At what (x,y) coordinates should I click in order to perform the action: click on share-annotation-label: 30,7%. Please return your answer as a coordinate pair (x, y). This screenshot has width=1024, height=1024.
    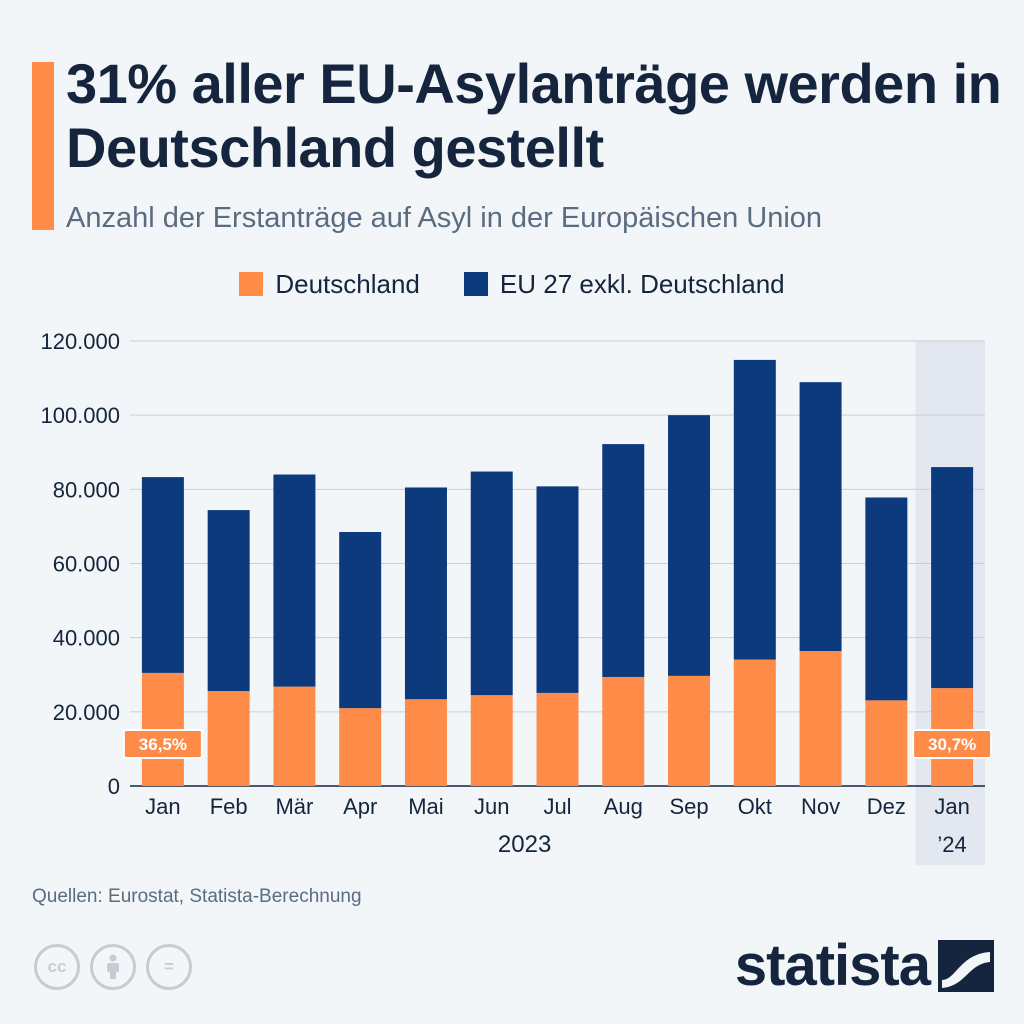
    Looking at the image, I should click on (952, 744).